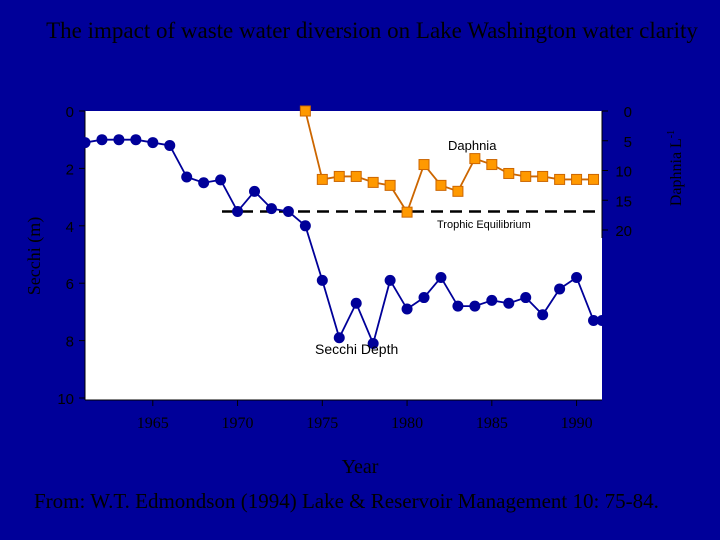  What do you see at coordinates (70, 227) in the screenshot?
I see `left-tick-label: 4` at bounding box center [70, 227].